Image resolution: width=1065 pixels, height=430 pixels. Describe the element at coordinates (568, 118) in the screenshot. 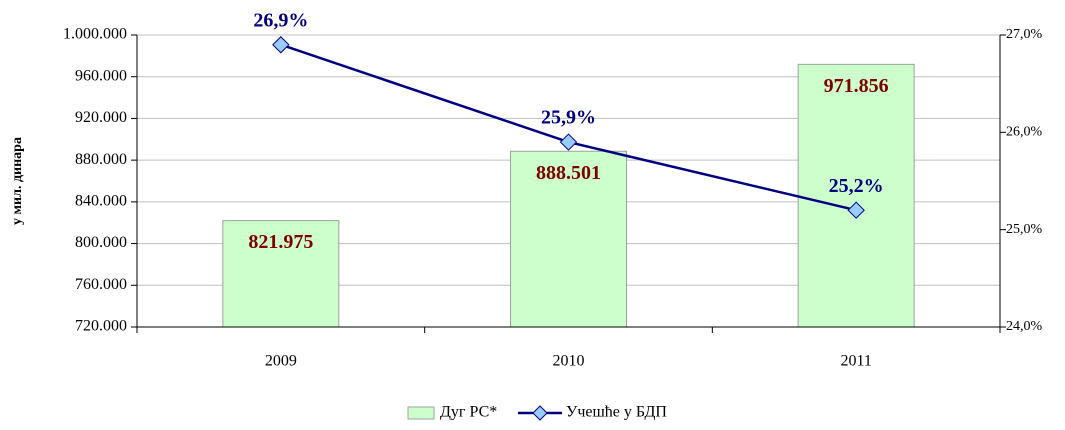

I see `line-value-label: 25,9%` at that location.